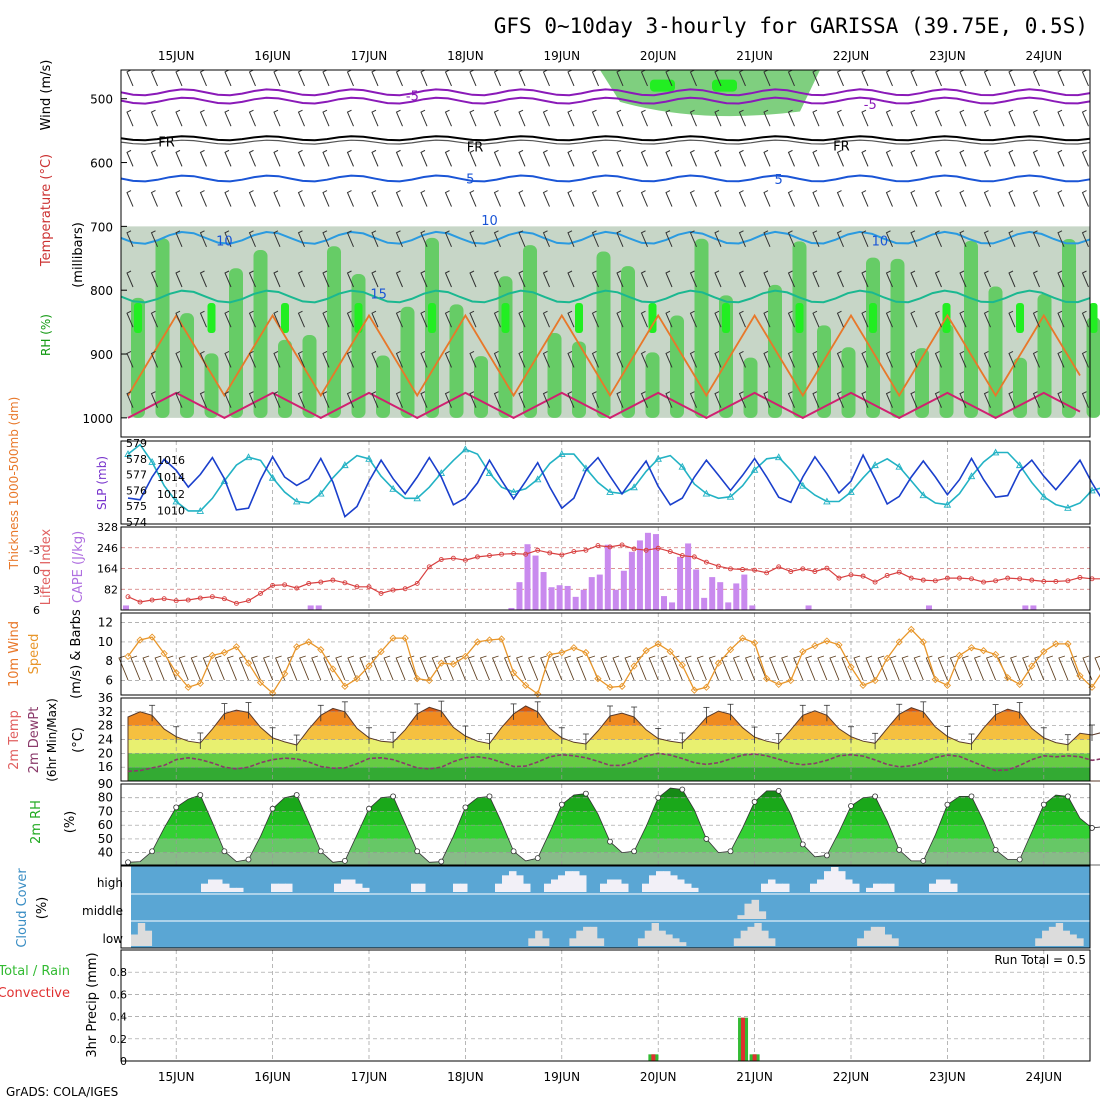 This screenshot has height=1100, width=1100. What do you see at coordinates (166, 142) in the screenshot?
I see `contour-label: FR` at bounding box center [166, 142].